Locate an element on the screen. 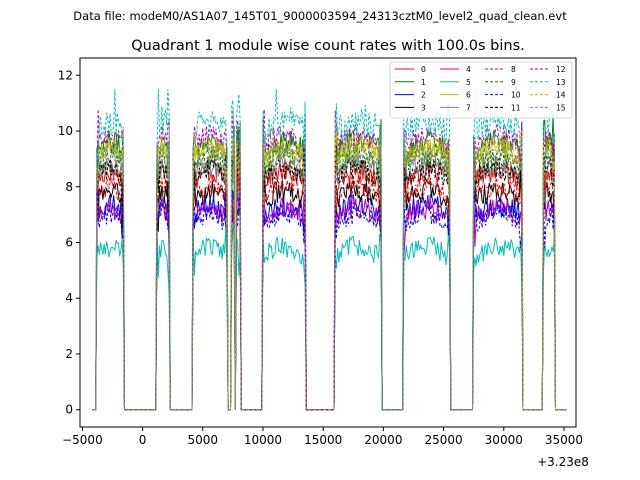 The width and height of the screenshot is (640, 480). y-tick-label: 2 is located at coordinates (69, 354).